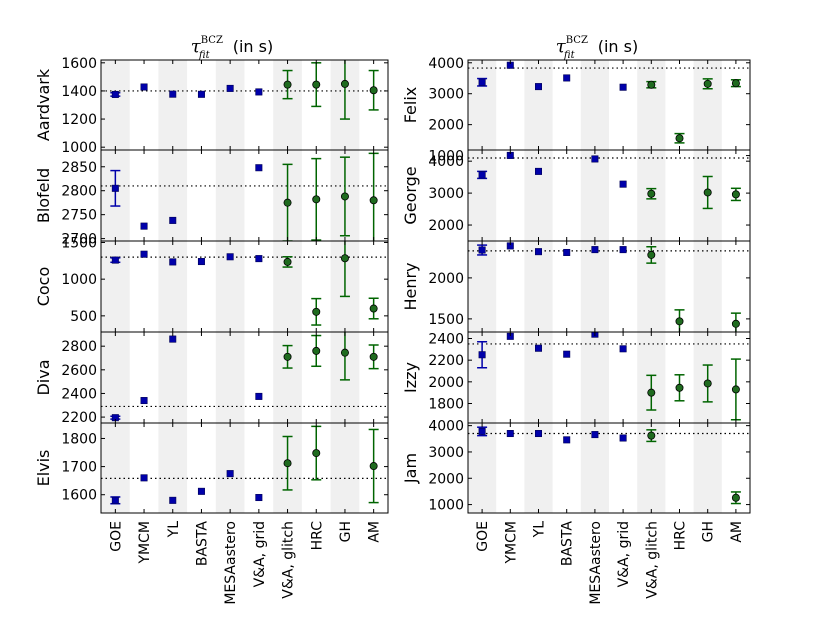 The width and height of the screenshot is (830, 628). What do you see at coordinates (79, 168) in the screenshot?
I see `y-tick-label: 2850` at bounding box center [79, 168].